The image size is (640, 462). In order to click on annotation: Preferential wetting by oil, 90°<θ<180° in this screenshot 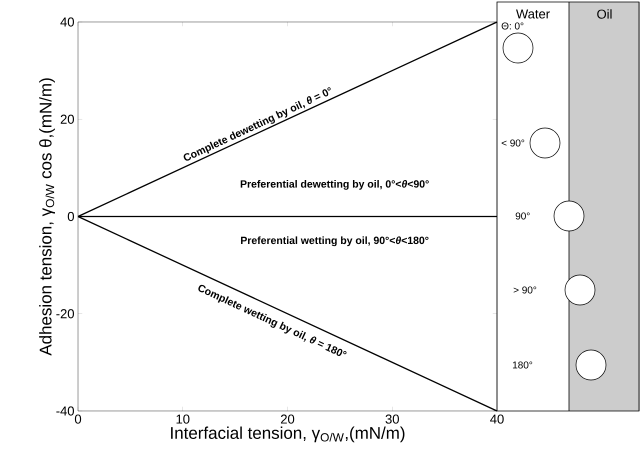, I will do `click(334, 241)`.